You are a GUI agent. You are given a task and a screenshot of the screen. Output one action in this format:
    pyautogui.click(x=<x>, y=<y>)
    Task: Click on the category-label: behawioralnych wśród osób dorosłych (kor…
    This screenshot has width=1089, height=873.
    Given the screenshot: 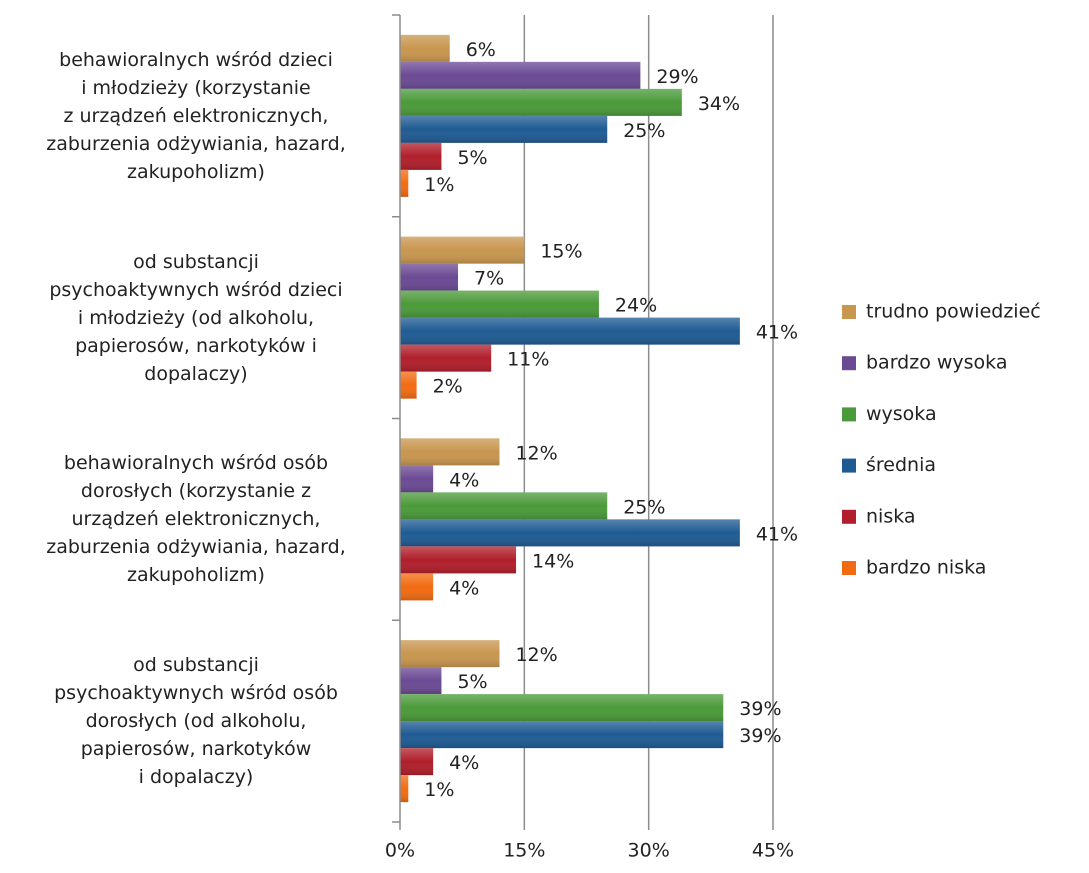 What is the action you would take?
    pyautogui.click(x=196, y=519)
    